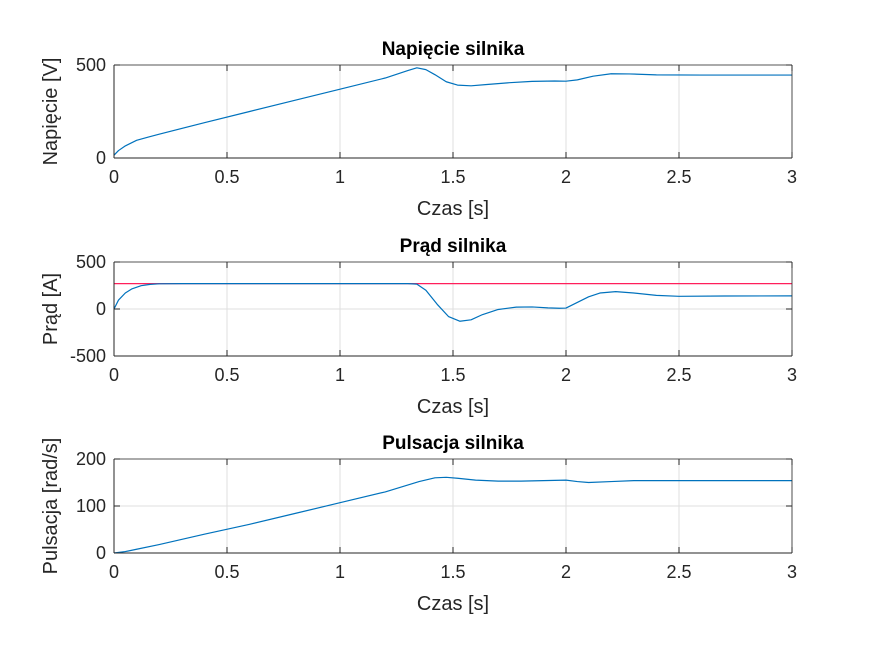  I want to click on y-axis-label: Pulsacja [rad/s], so click(51, 506).